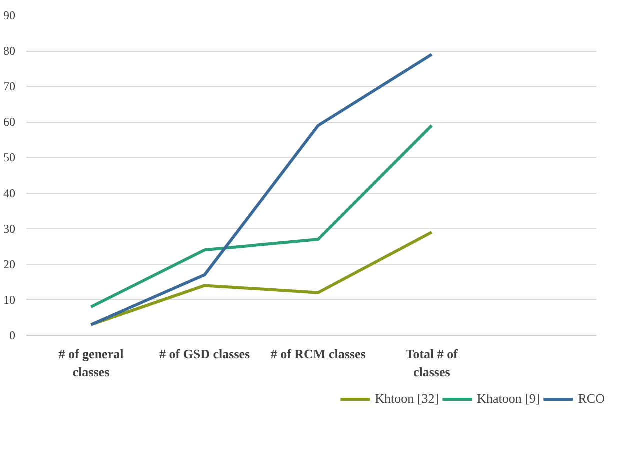 The height and width of the screenshot is (457, 638). I want to click on y-tick-label: 10, so click(10, 299).